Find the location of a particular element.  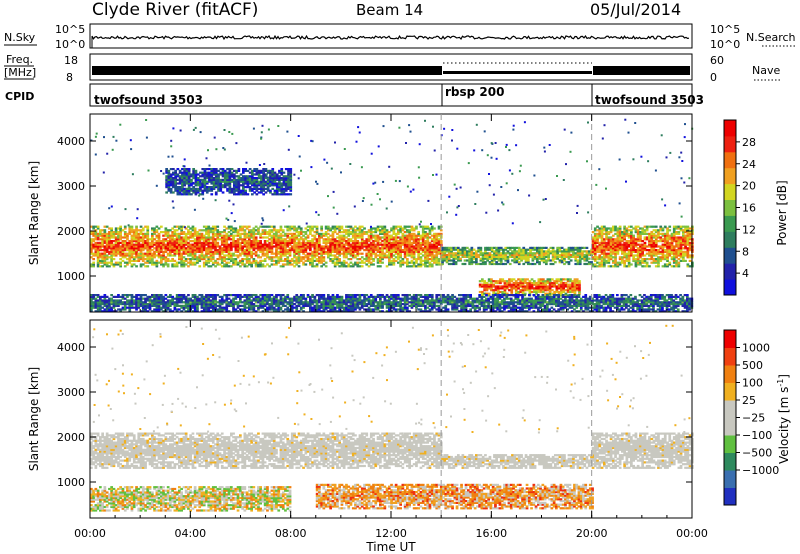

nsky-tick-bottom: 10^0 is located at coordinates (70, 44).